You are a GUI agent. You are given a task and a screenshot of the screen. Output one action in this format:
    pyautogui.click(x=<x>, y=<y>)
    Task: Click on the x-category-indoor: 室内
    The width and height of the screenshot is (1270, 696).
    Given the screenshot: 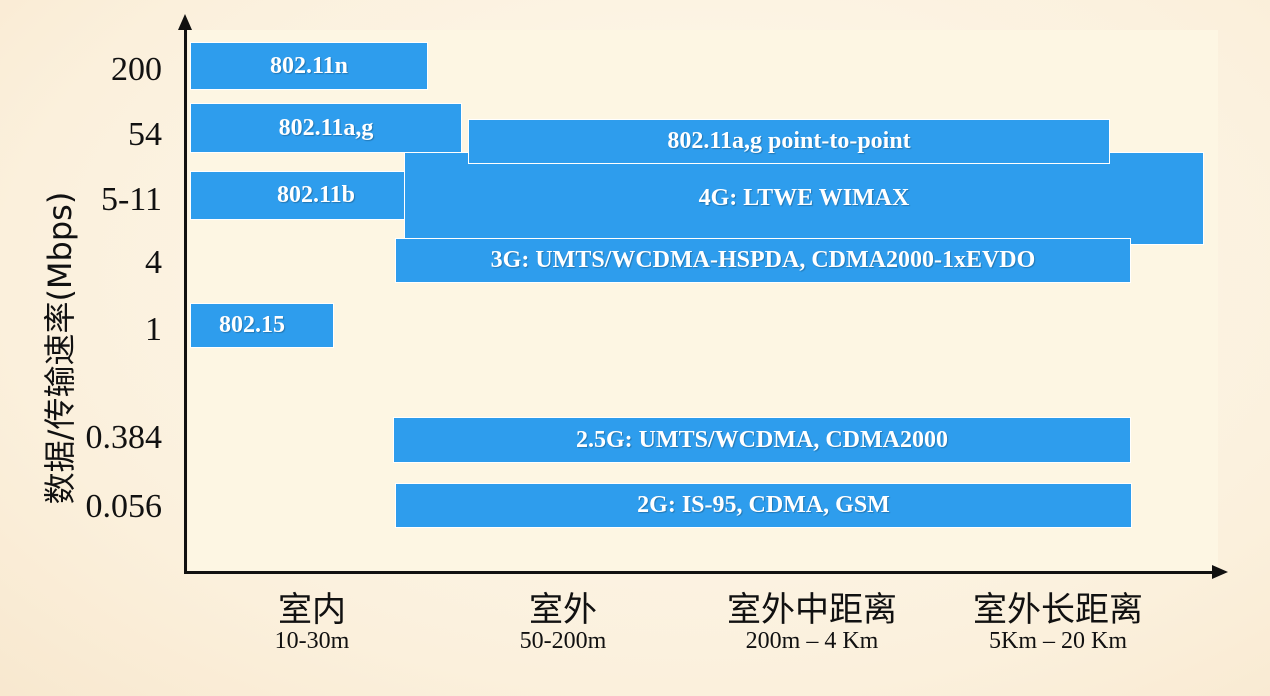 What is the action you would take?
    pyautogui.click(x=312, y=610)
    